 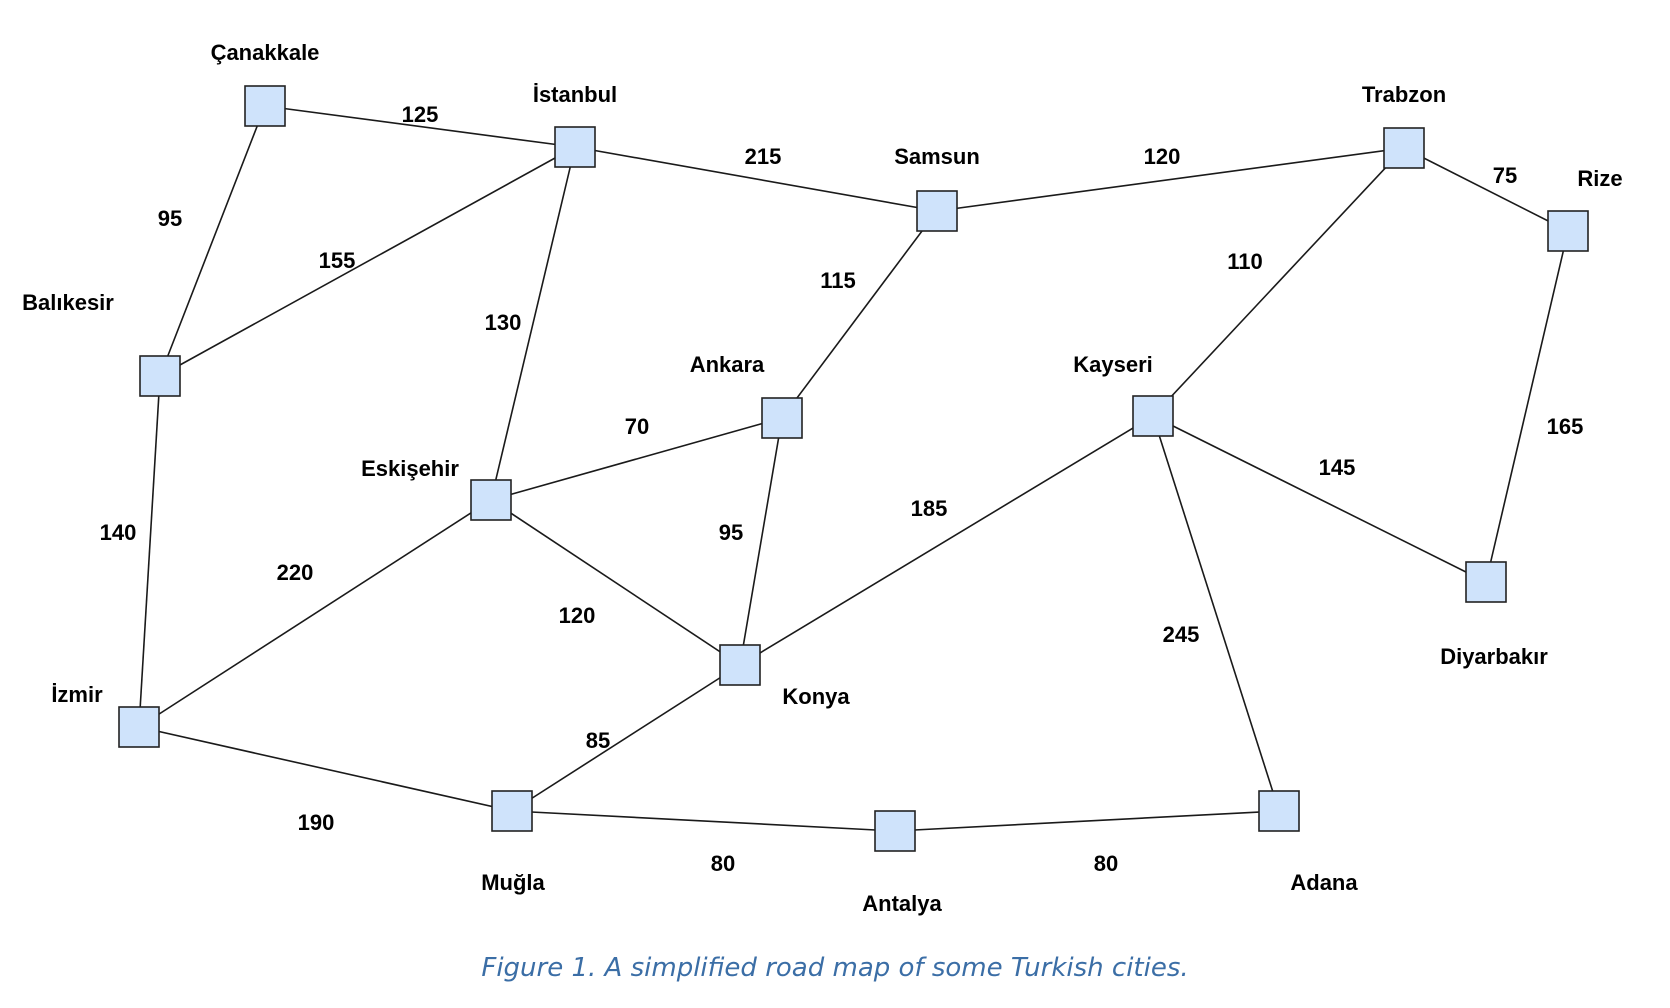 I want to click on road-antalya-adana, so click(x=1087, y=821).